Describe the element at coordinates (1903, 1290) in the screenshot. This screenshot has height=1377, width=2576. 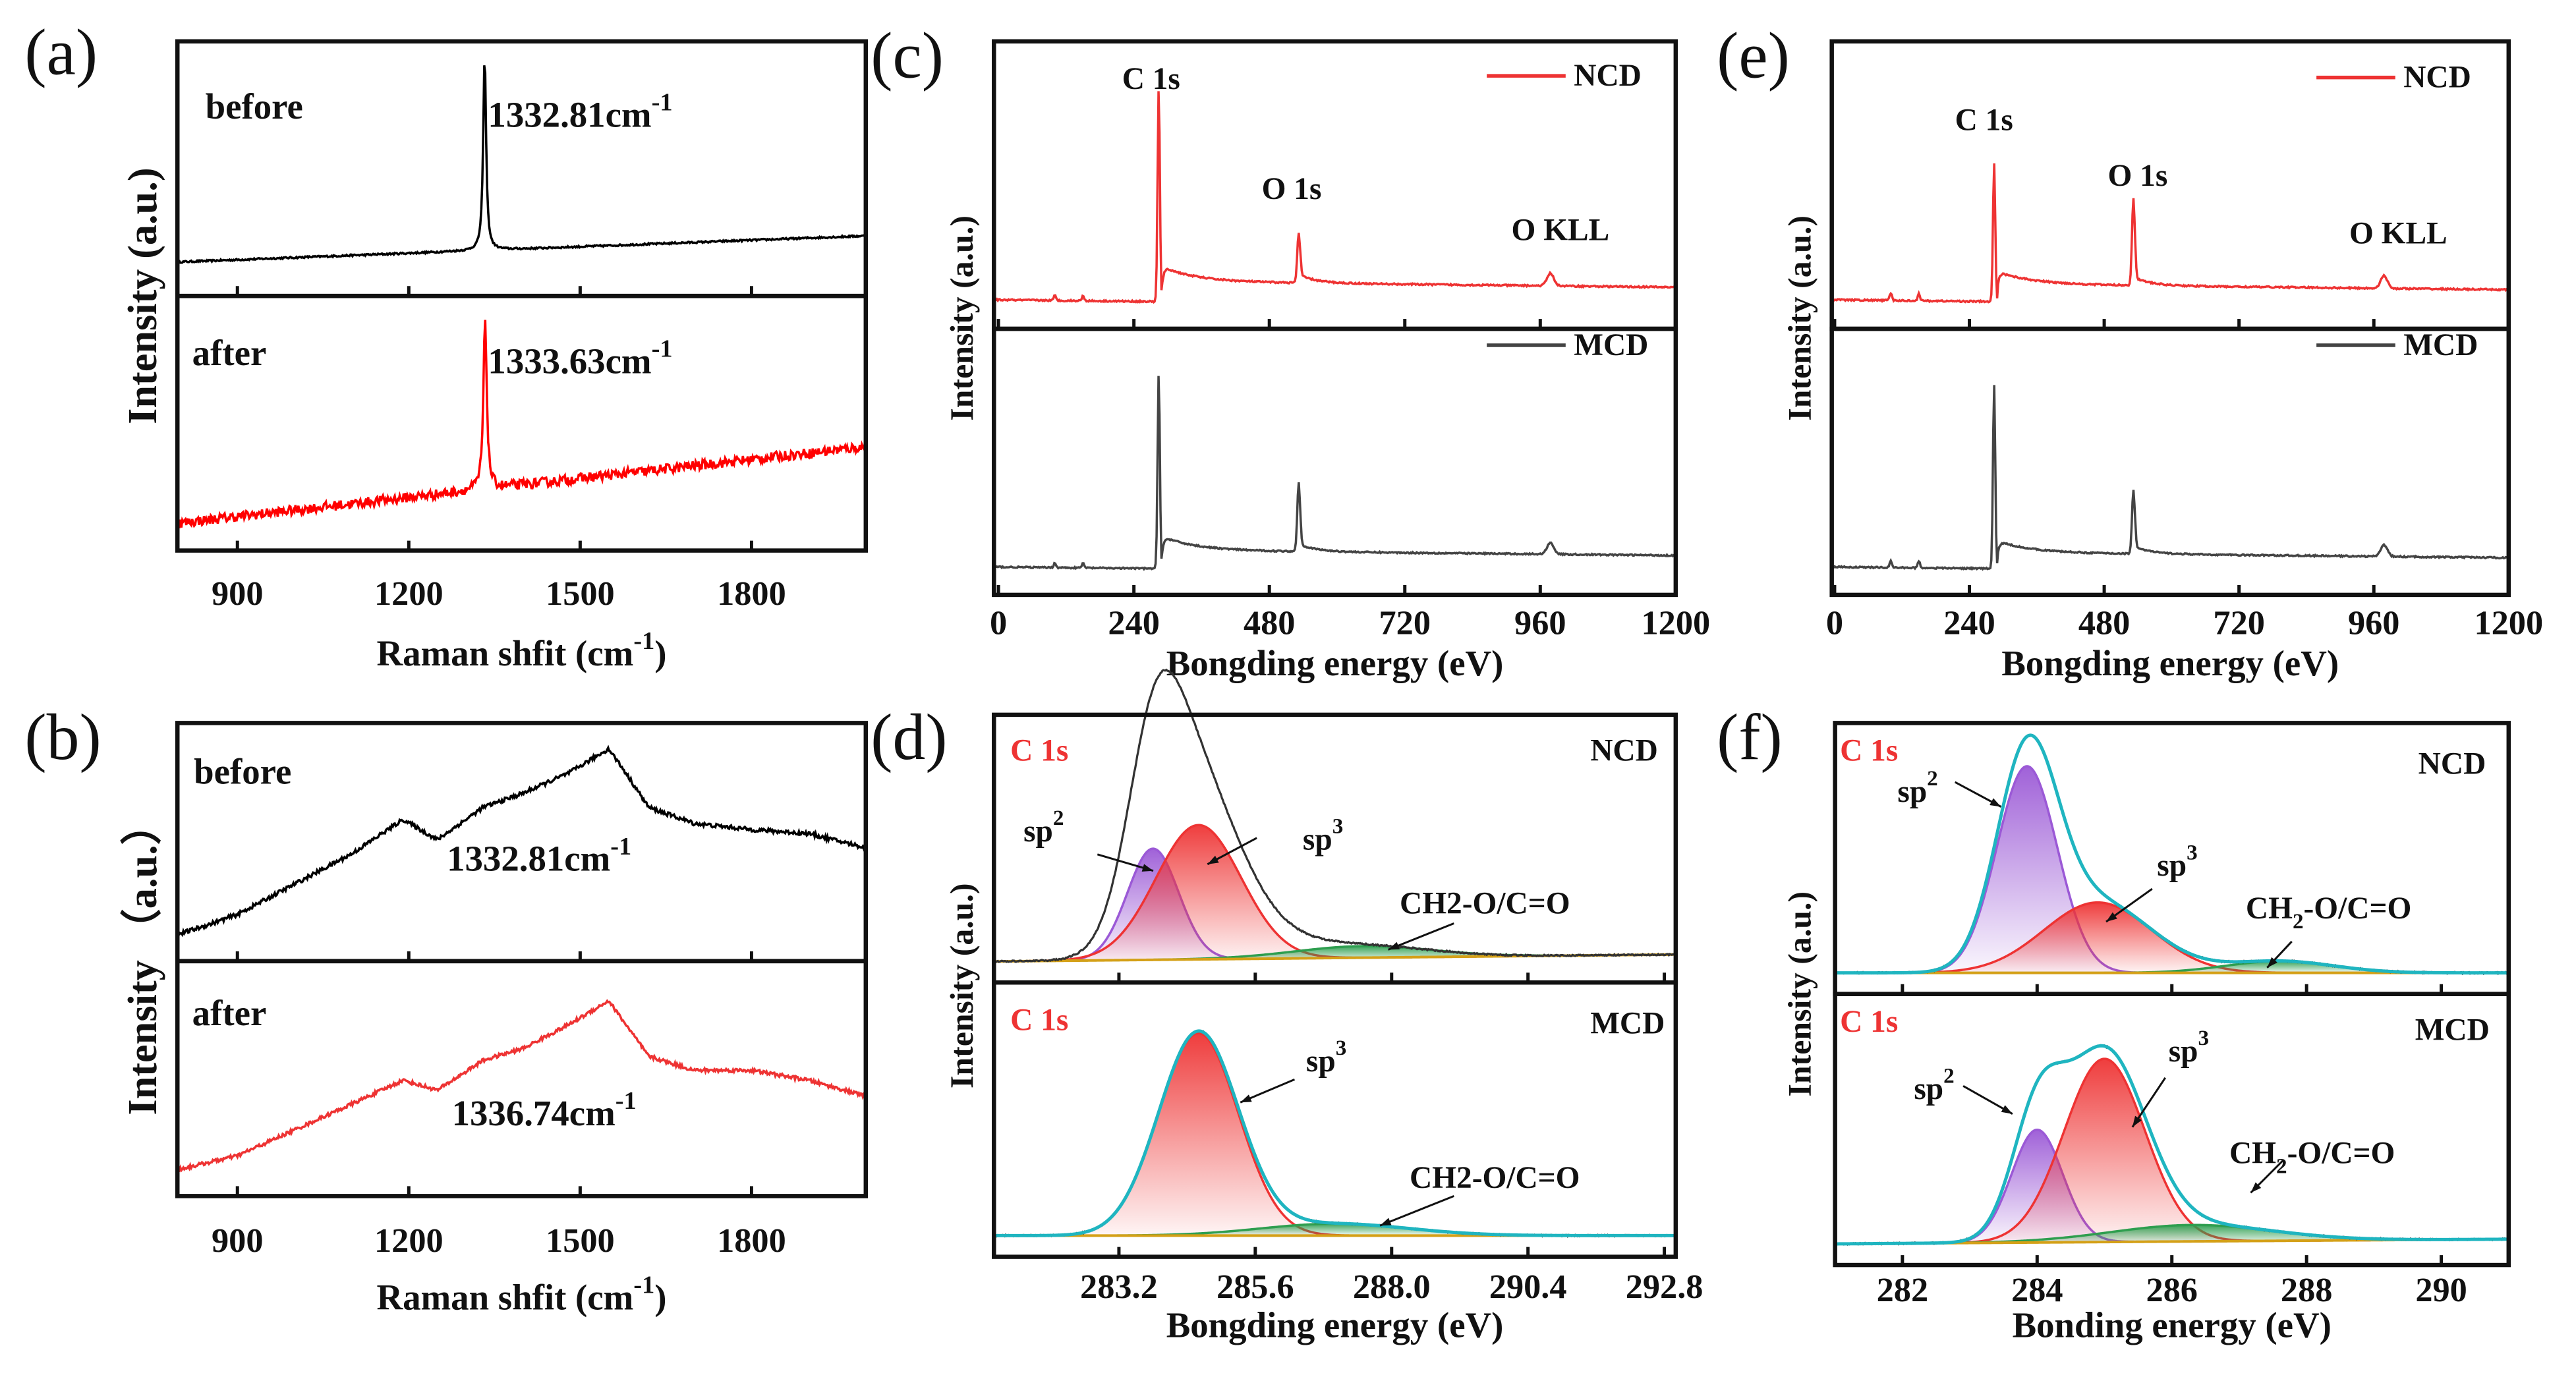
I see `x-tick-label: 282` at that location.